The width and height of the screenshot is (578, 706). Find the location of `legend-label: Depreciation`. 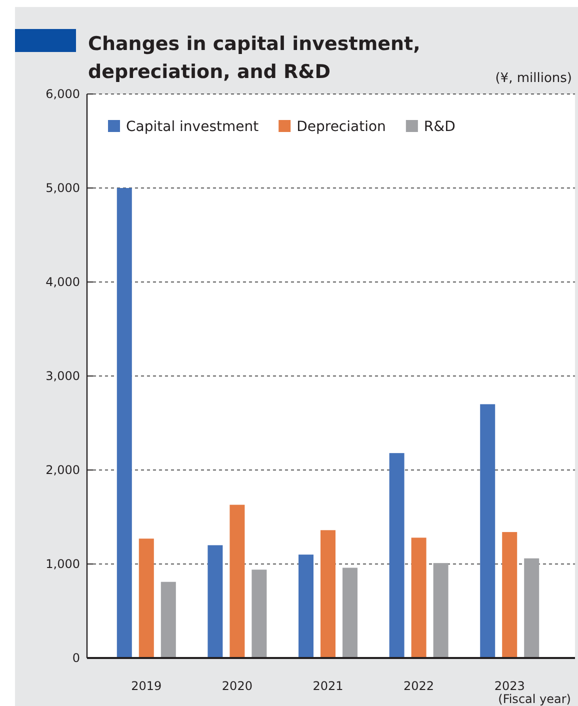

legend-label: Depreciation is located at coordinates (341, 126).